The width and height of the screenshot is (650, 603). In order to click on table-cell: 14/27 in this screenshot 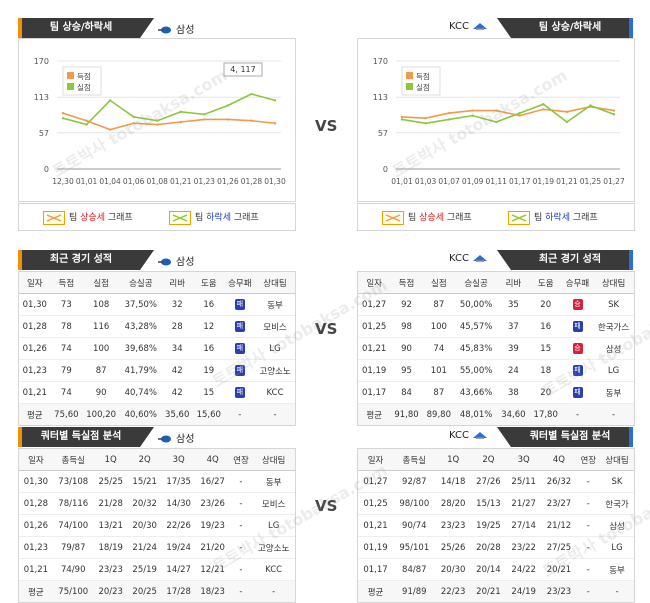, I will do `click(178, 569)`.